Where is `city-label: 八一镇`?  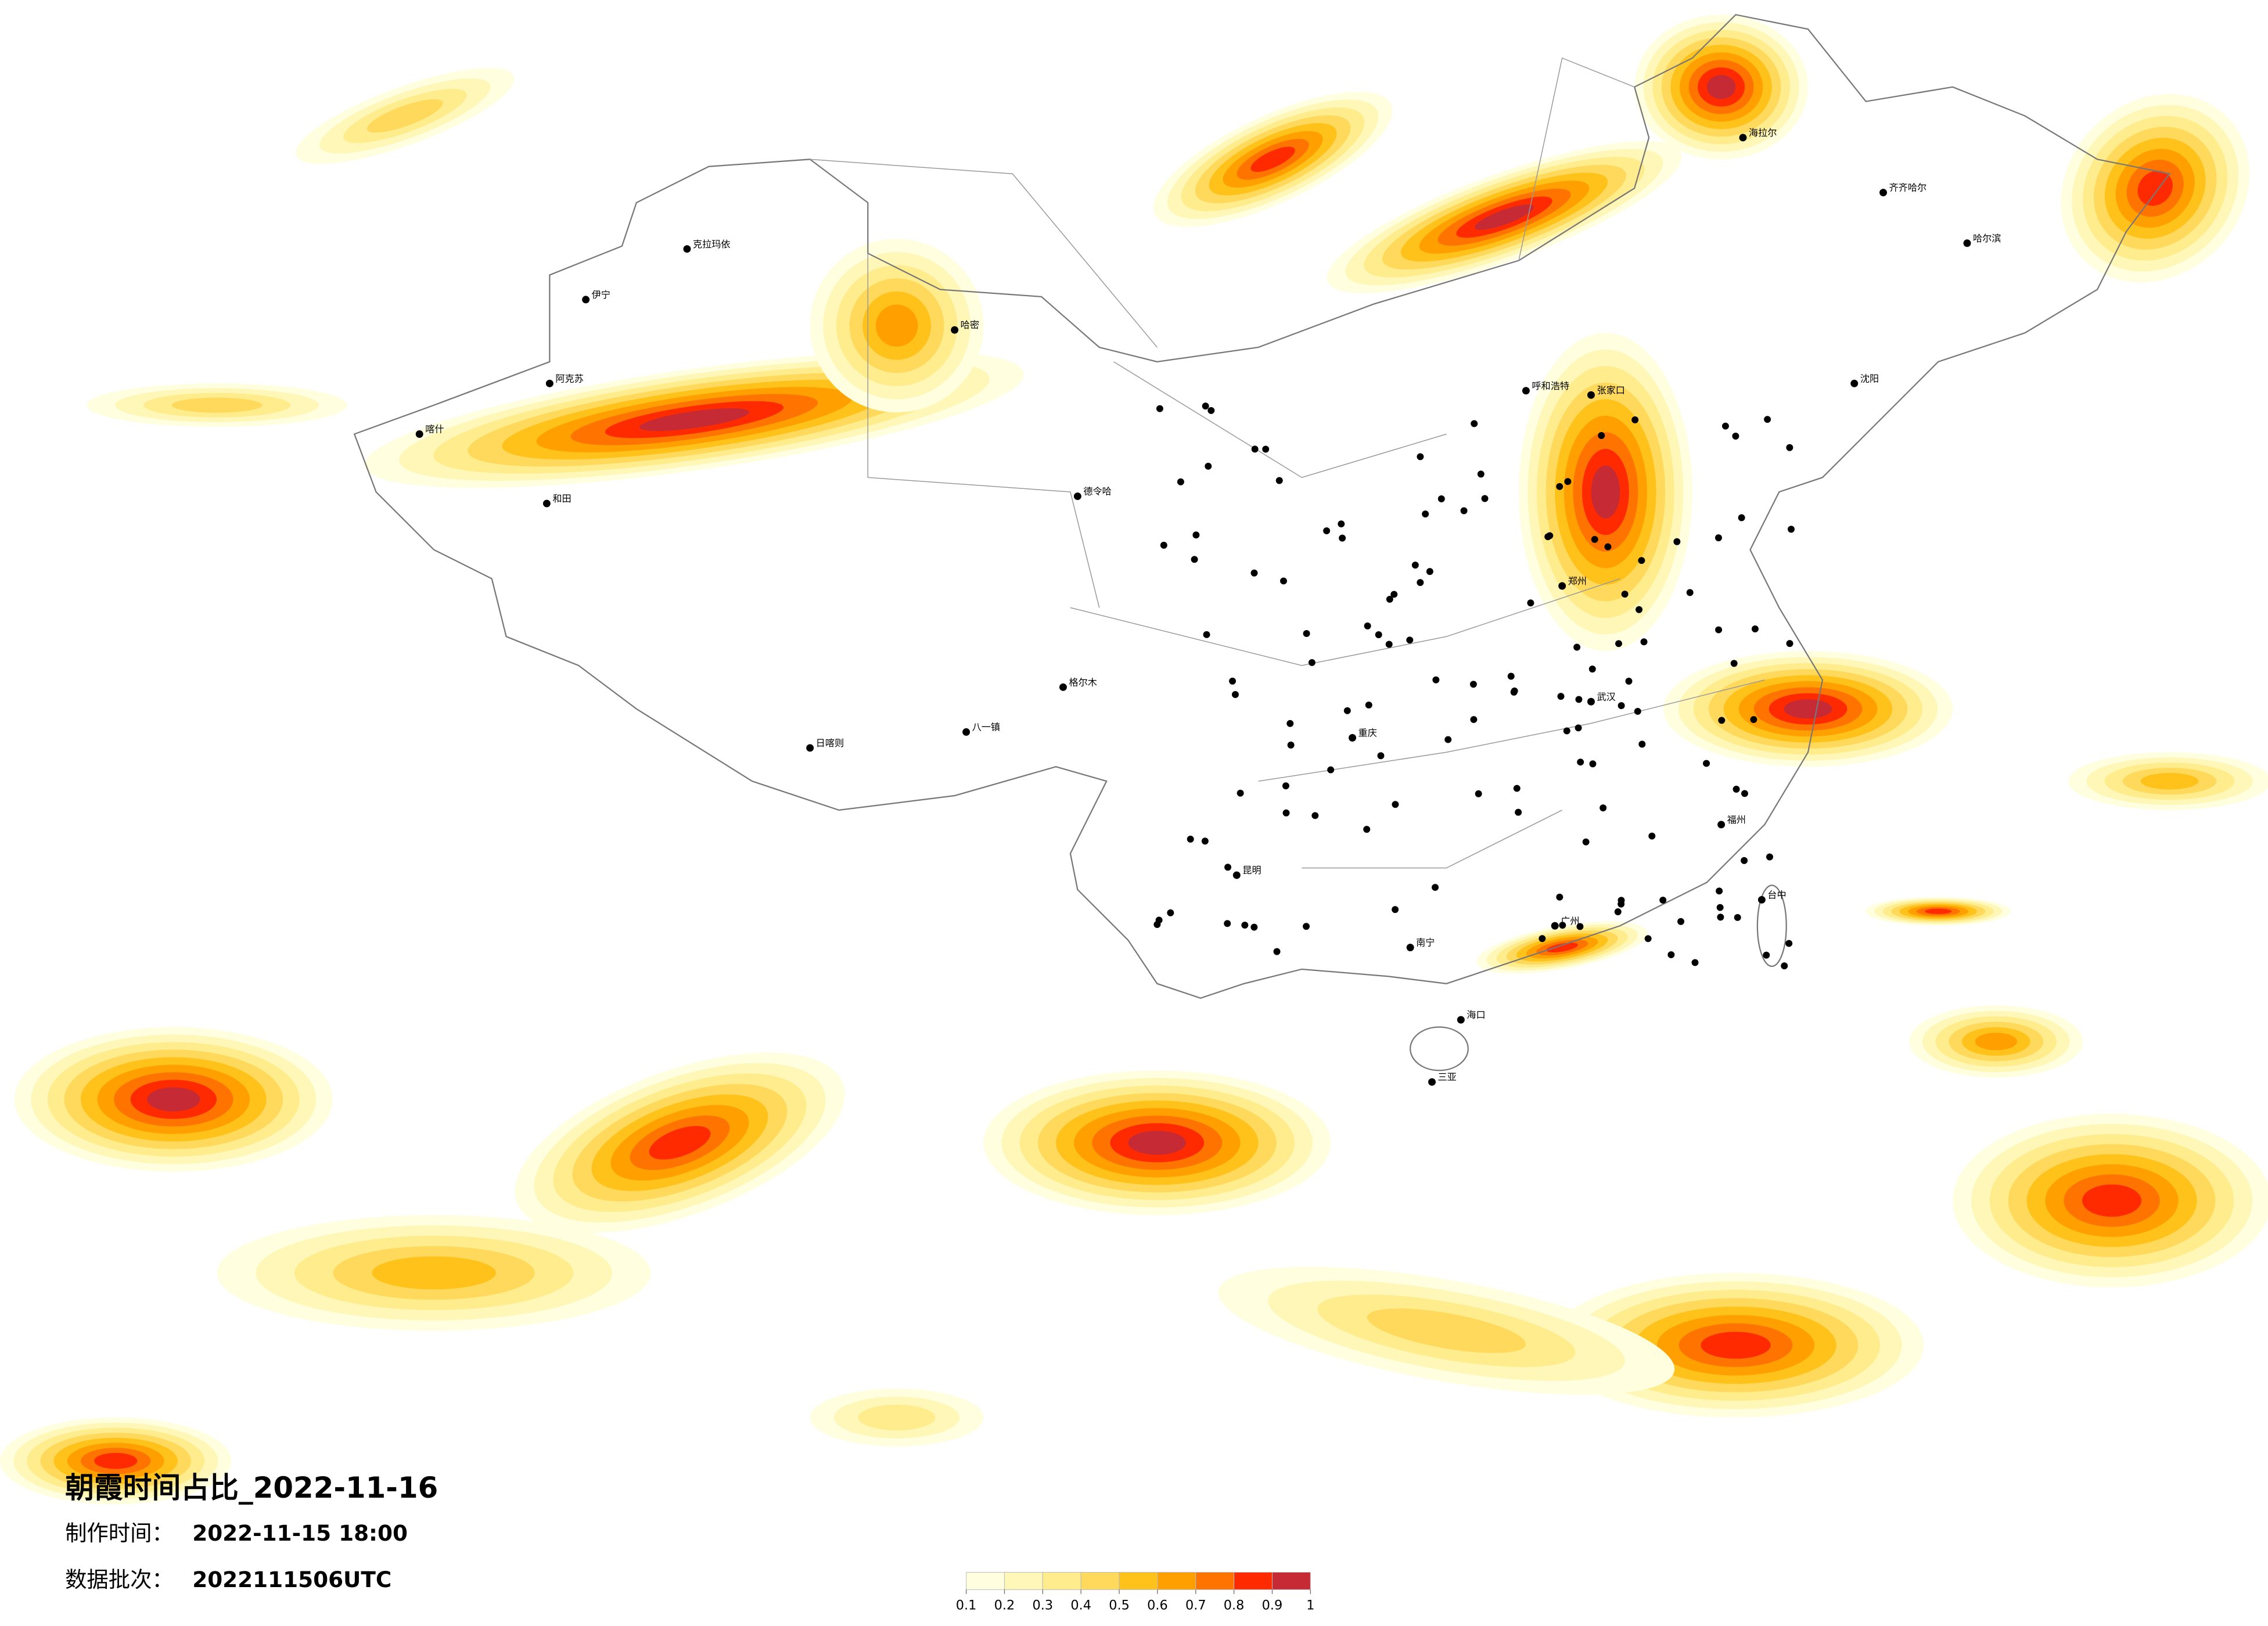 city-label: 八一镇 is located at coordinates (986, 728).